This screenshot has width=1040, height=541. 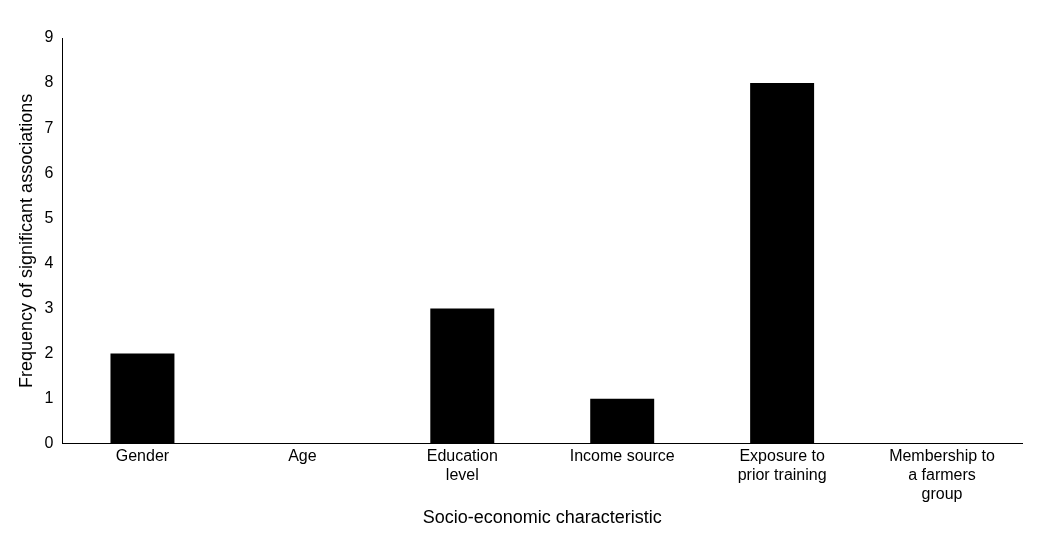 I want to click on y-tick-label: 8, so click(x=49, y=82).